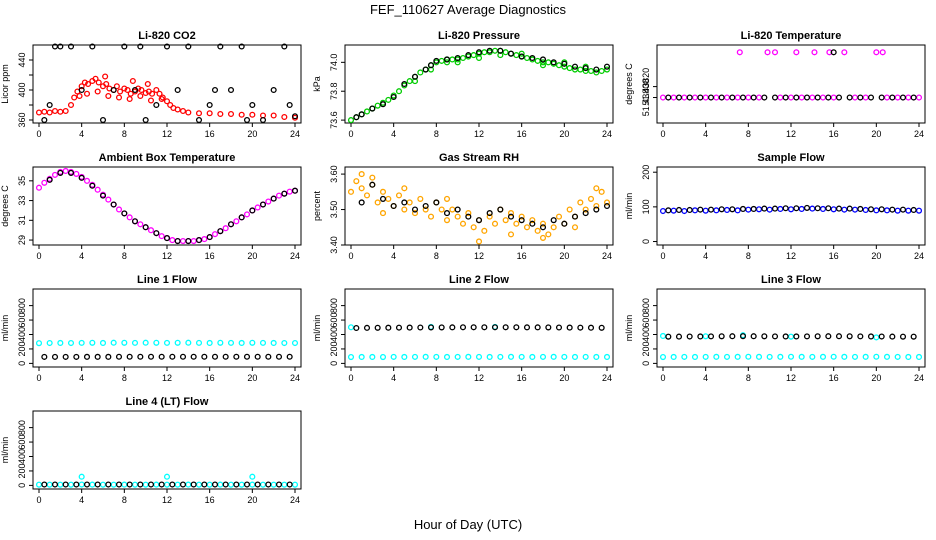 Image resolution: width=936 pixels, height=540 pixels. What do you see at coordinates (317, 205) in the screenshot?
I see `y-axis-label: percent` at bounding box center [317, 205].